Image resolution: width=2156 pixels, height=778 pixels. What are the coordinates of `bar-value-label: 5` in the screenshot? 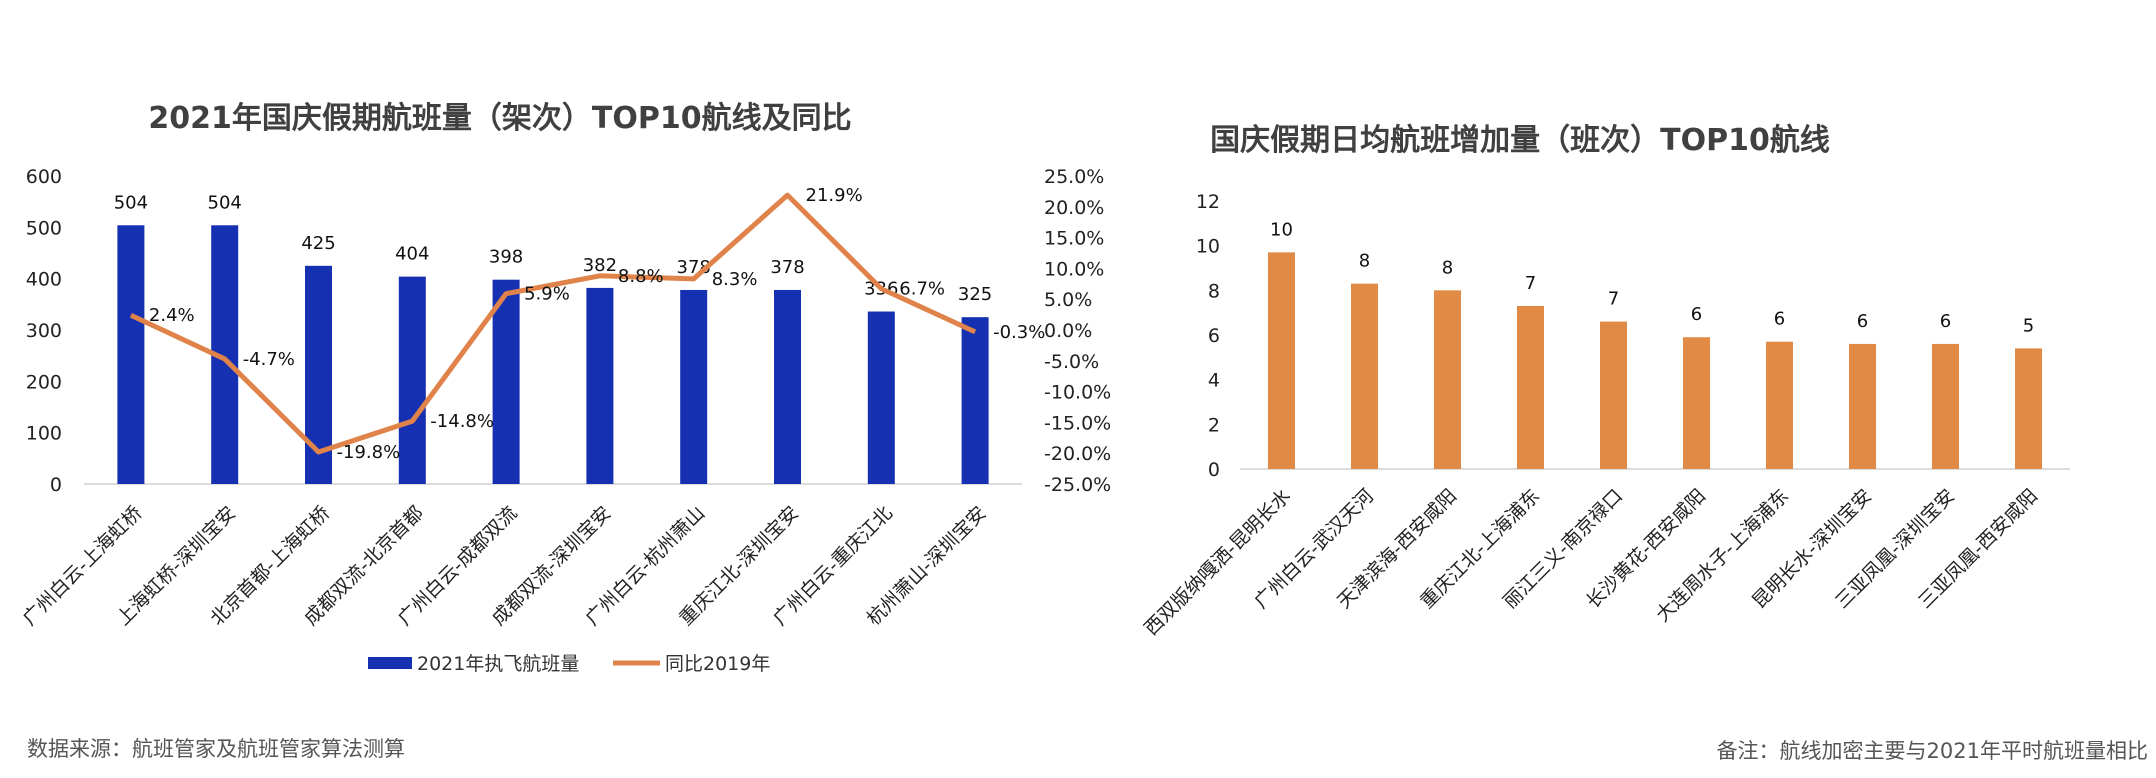 It's located at (2028, 325).